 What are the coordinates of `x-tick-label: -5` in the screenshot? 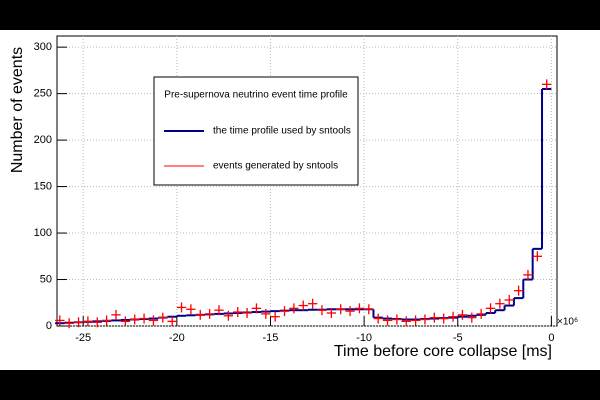 It's located at (458, 338).